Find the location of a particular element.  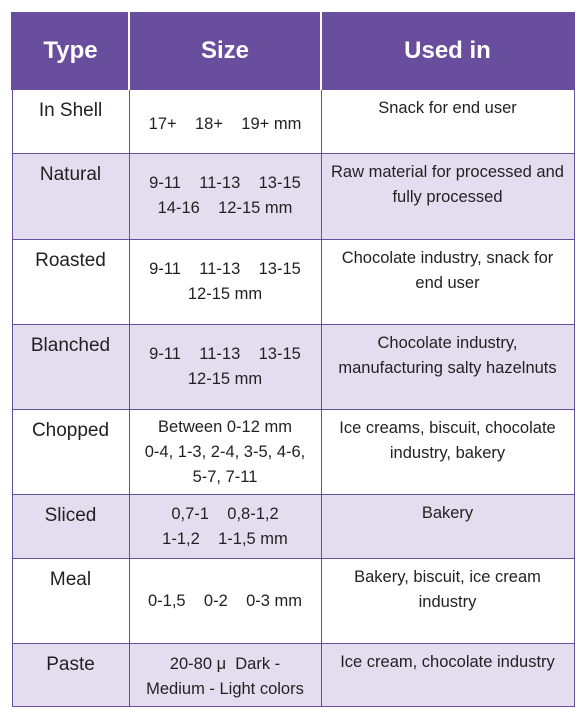

type-cell: Roasted is located at coordinates (70, 282).